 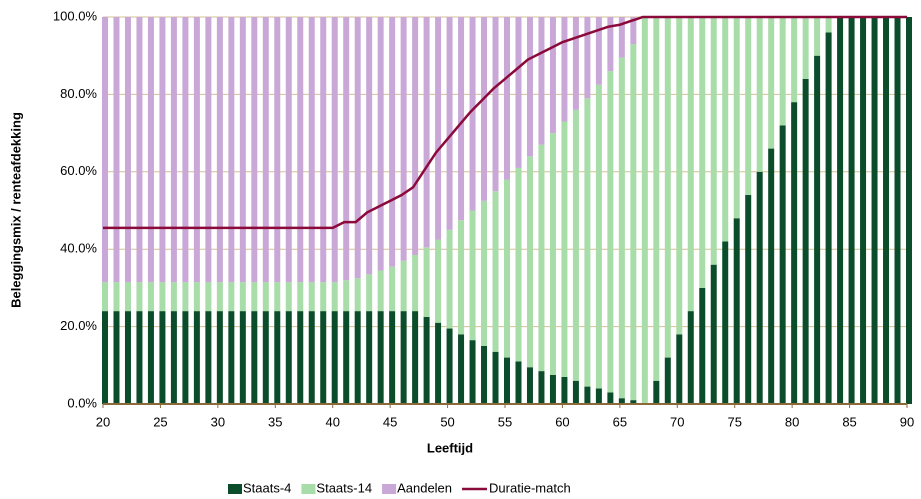 I want to click on x-tick-label: 80, so click(x=792, y=421).